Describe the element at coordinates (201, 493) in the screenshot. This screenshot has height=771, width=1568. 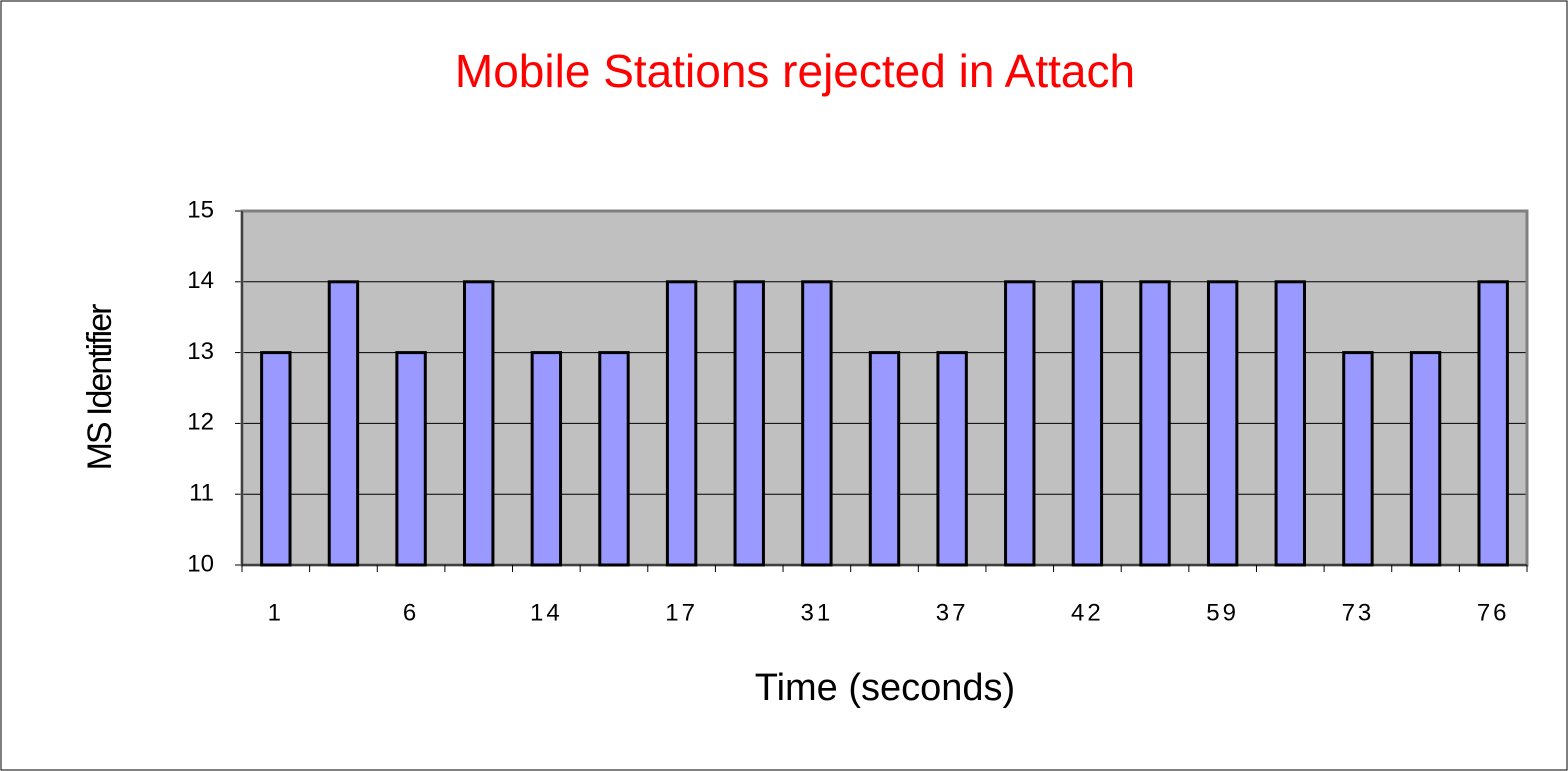
I see `y-tick-label: 11` at that location.